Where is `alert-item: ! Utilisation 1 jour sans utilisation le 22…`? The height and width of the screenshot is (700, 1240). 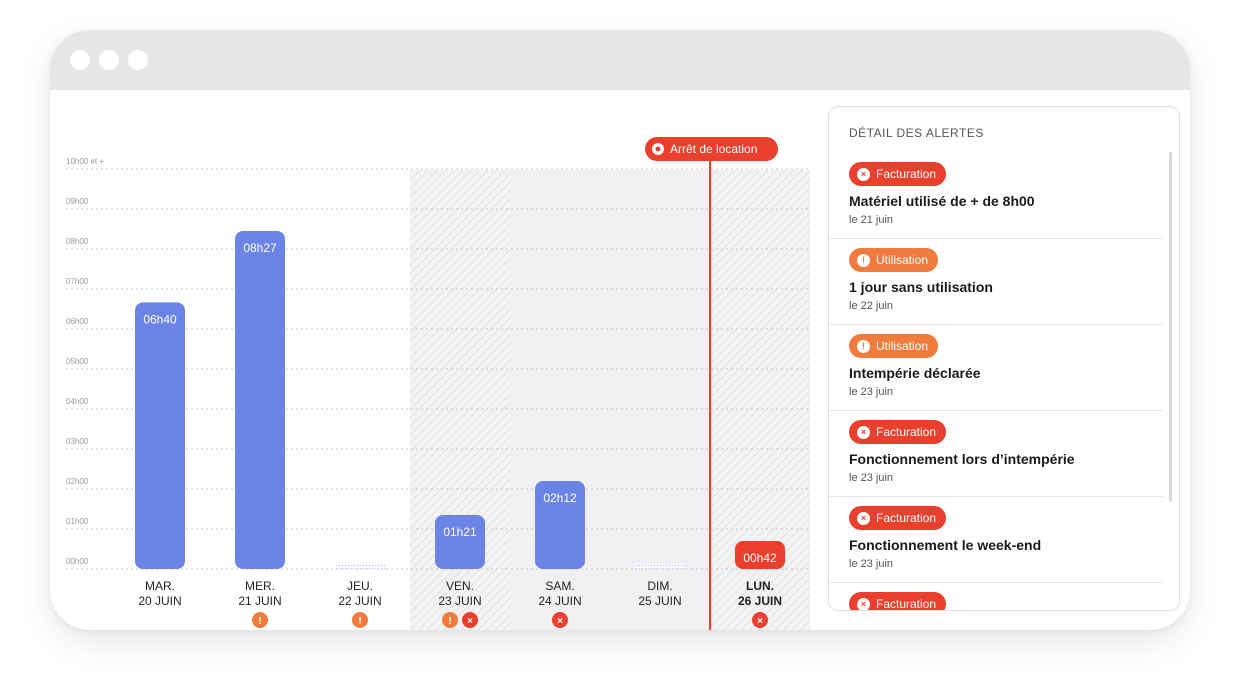
alert-item: ! Utilisation 1 jour sans utilisation le 22… is located at coordinates (996, 282).